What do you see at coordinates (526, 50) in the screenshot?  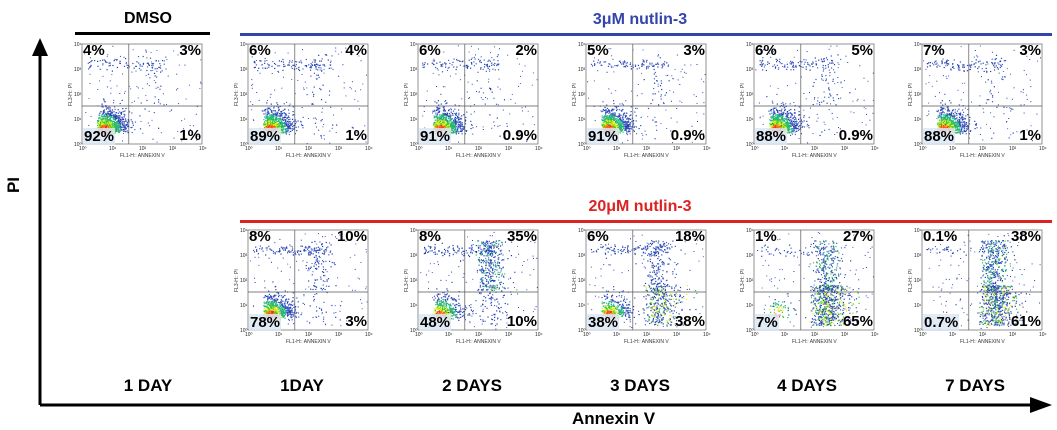 I see `quadrant-upper-right-pct: 2%` at bounding box center [526, 50].